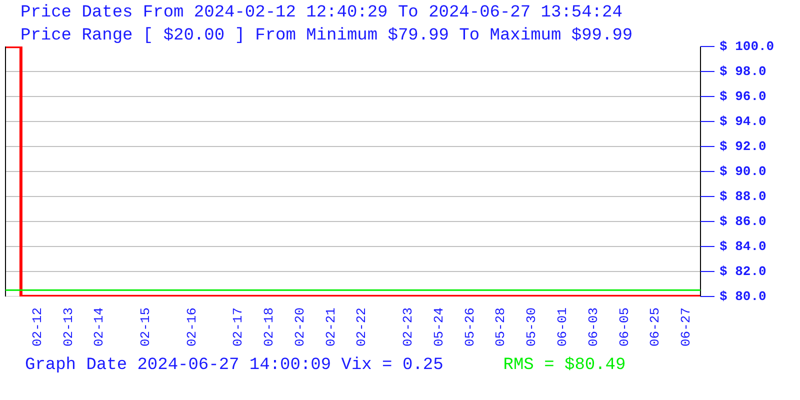  I want to click on x-tick-label: 02-12, so click(37, 327).